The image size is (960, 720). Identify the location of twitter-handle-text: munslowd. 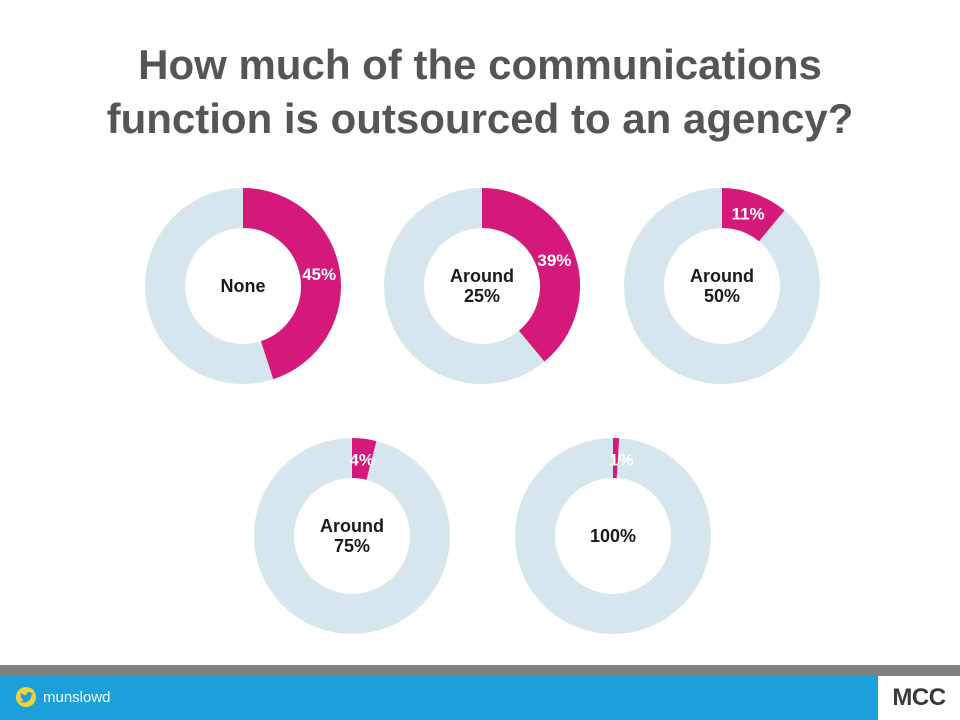
(77, 697).